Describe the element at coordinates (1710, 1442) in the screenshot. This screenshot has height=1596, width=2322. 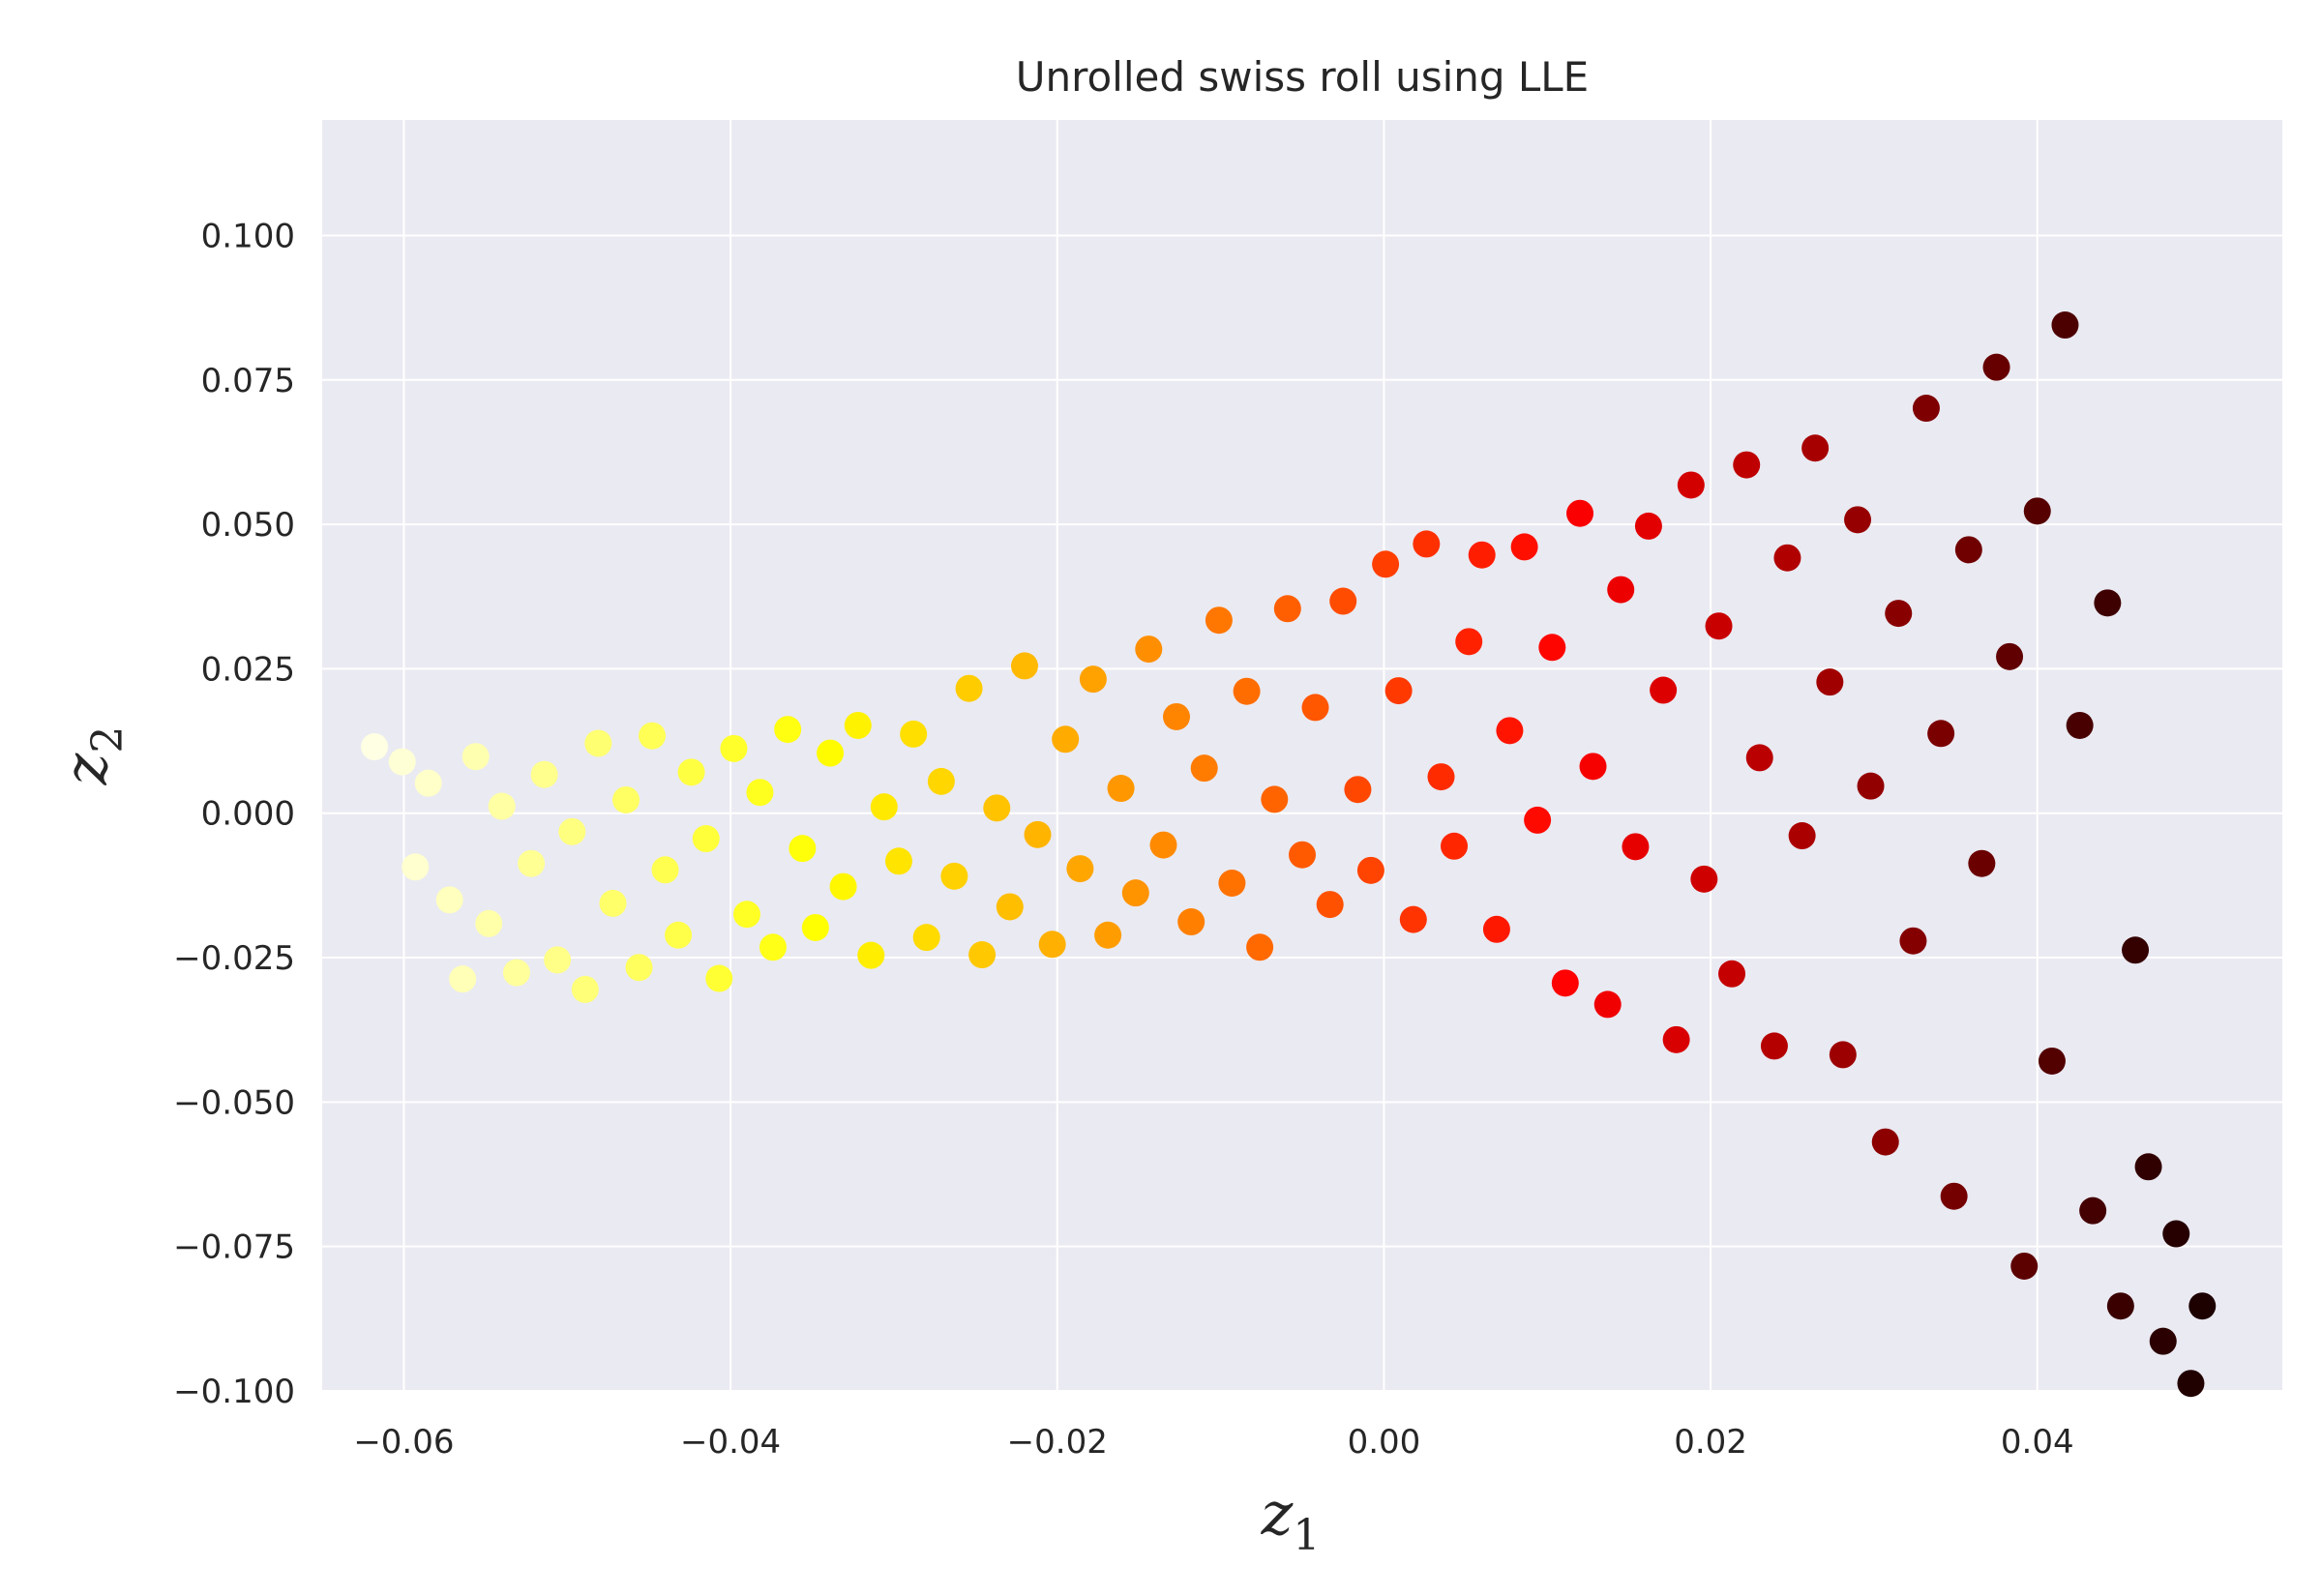
I see `x-tick-label: 0.02` at that location.